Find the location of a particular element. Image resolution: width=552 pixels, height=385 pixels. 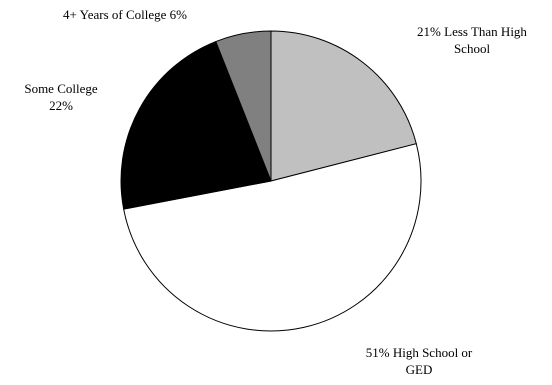

slice-label-some-college: Some College 22% is located at coordinates (61, 97).